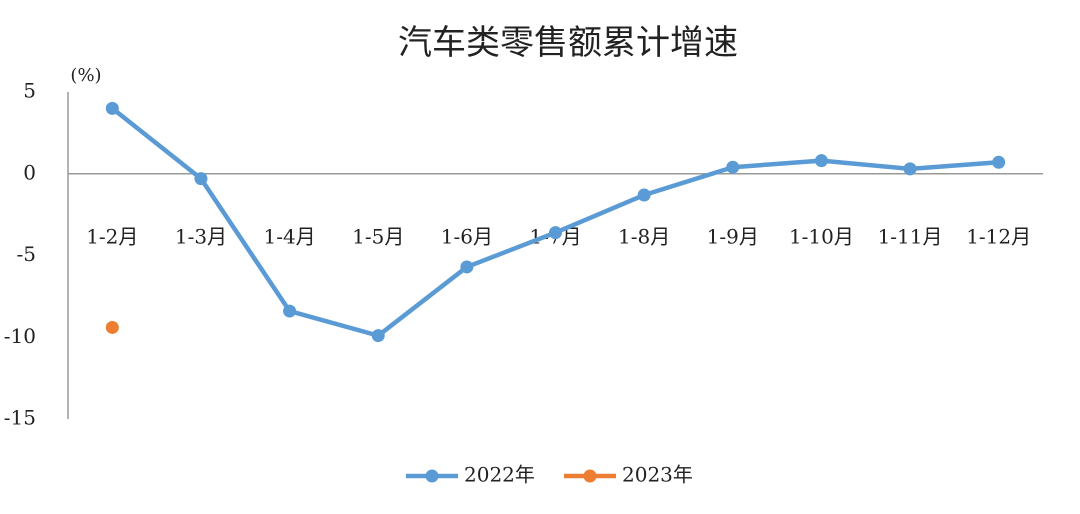 This screenshot has width=1080, height=514. I want to click on x-tick-label: 1-12月, so click(998, 236).